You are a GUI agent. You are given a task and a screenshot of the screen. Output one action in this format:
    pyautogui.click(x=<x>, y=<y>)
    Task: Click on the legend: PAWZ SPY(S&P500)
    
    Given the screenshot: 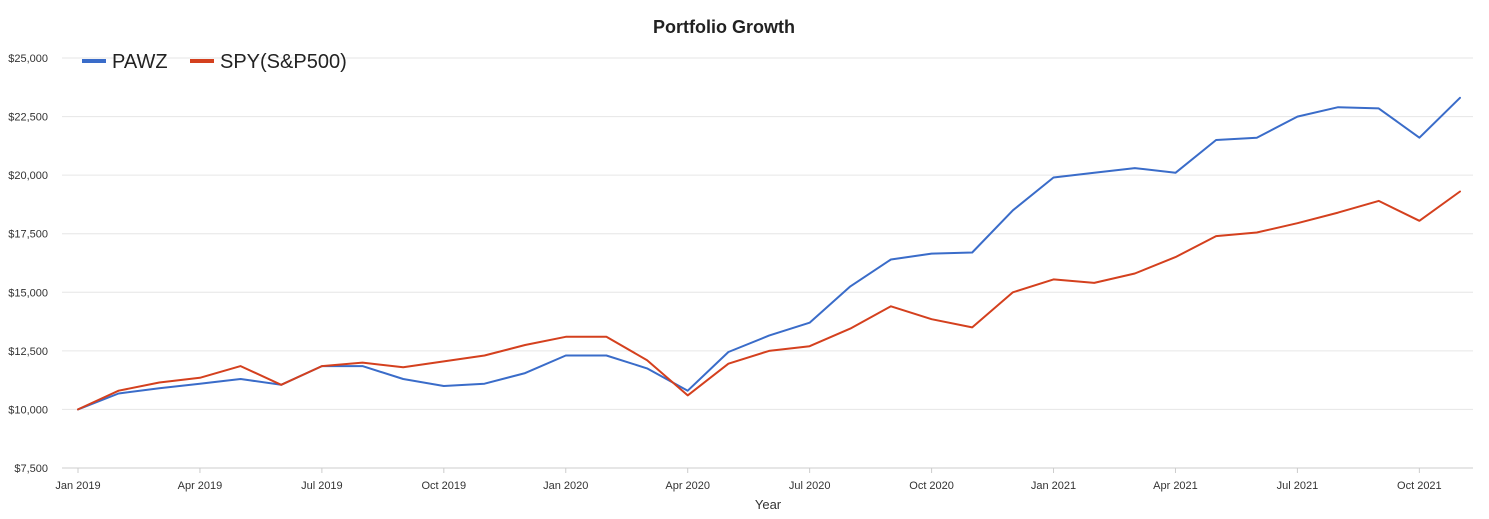 What is the action you would take?
    pyautogui.click(x=214, y=62)
    